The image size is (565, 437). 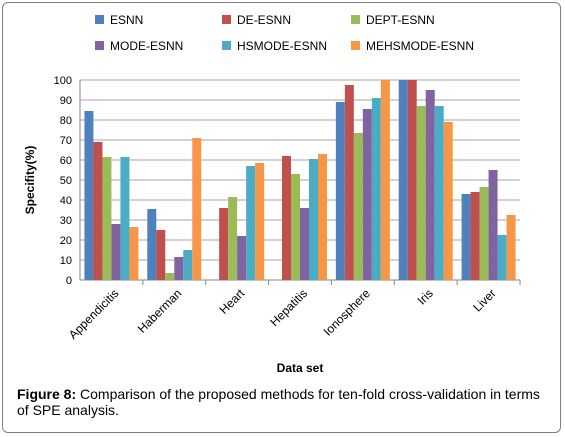 What do you see at coordinates (126, 20) in the screenshot?
I see `legend-label-esnn: ESNN` at bounding box center [126, 20].